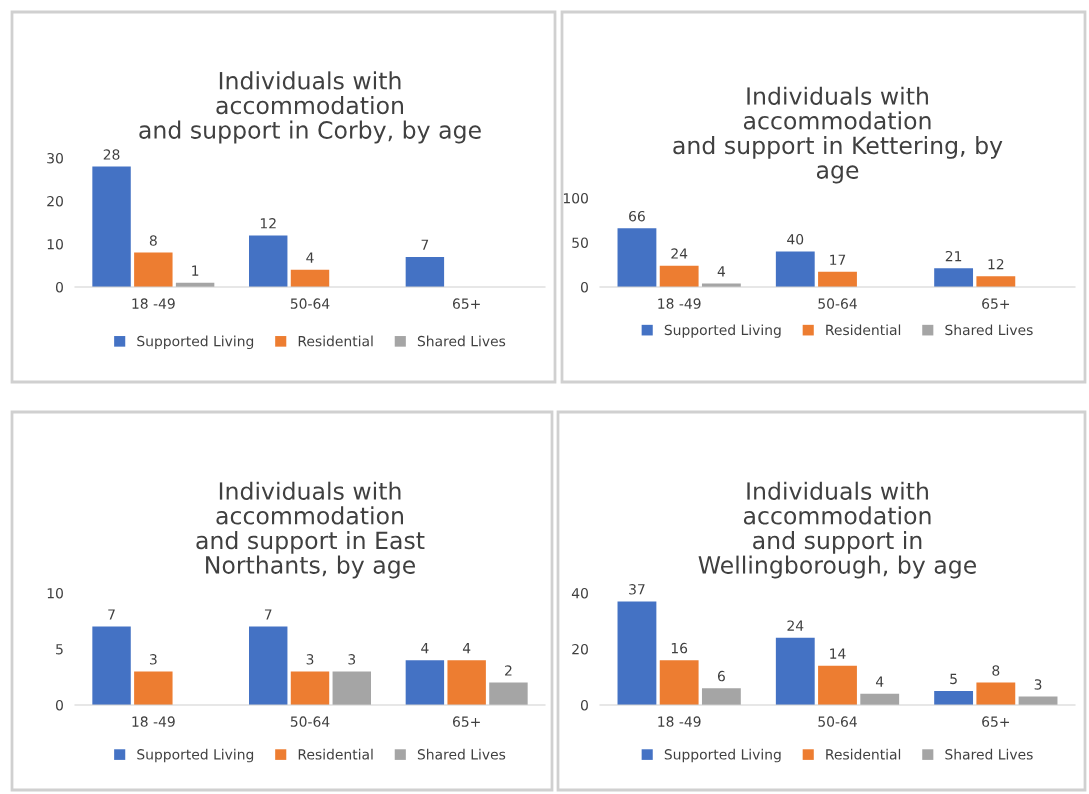 The height and width of the screenshot is (794, 1089). I want to click on y-tick-label: 5, so click(59, 649).